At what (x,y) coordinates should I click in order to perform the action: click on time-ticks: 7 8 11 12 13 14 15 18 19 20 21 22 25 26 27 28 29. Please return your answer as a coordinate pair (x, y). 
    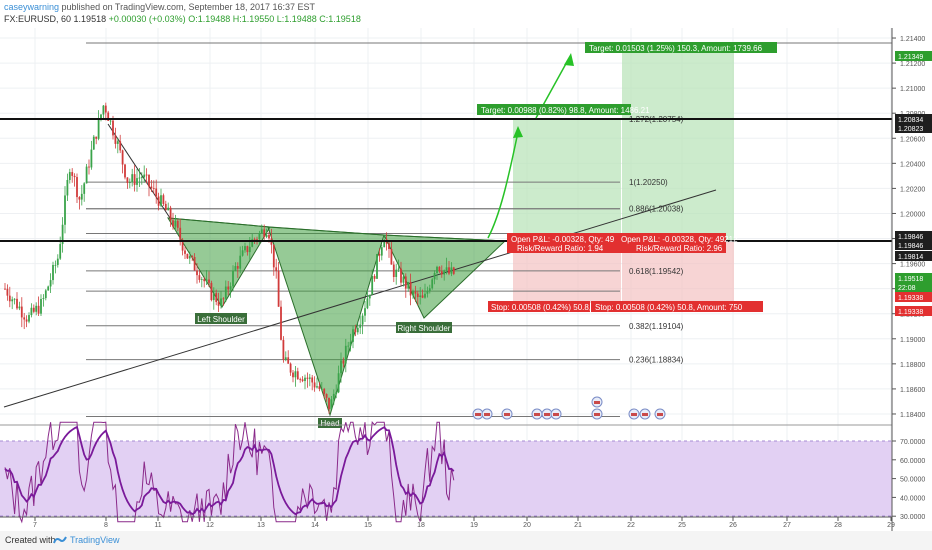
    Looking at the image, I should click on (464, 523).